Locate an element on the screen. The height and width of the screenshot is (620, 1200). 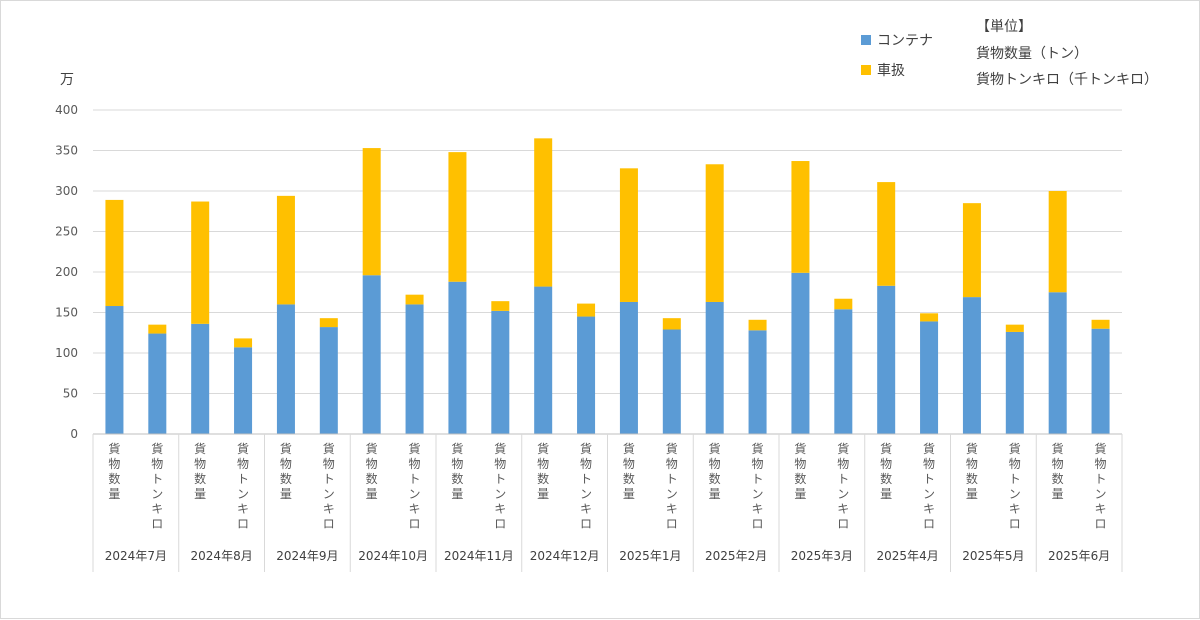
y-tick-label: 400 is located at coordinates (66, 110).